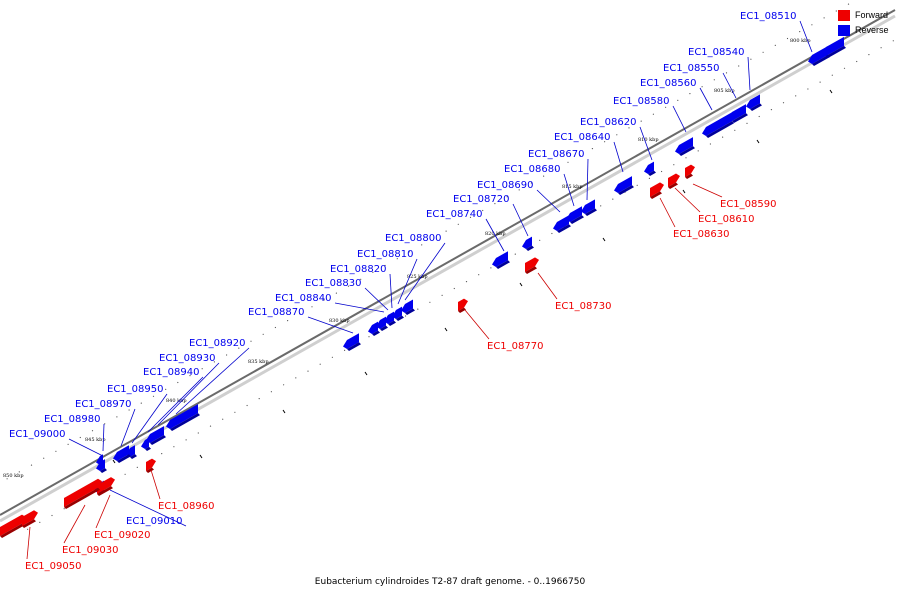 The image size is (900, 600). Describe the element at coordinates (90, 550) in the screenshot. I see `gene-label: EC1_09030` at that location.